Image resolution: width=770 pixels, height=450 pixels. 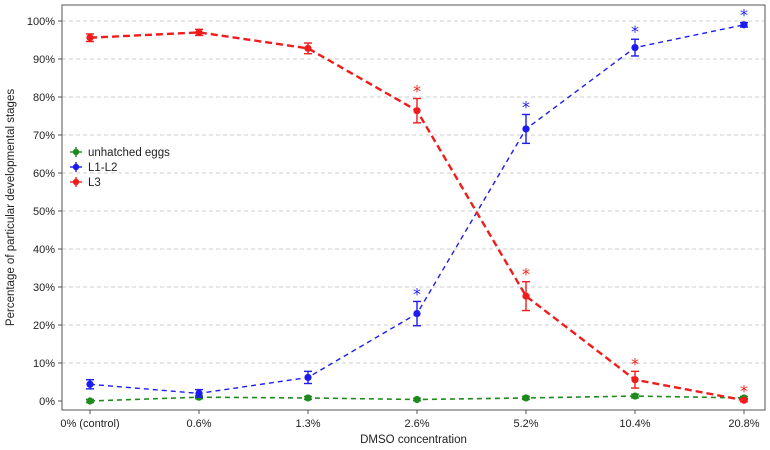 What do you see at coordinates (307, 424) in the screenshot?
I see `x-tick-label: 1.3%` at bounding box center [307, 424].